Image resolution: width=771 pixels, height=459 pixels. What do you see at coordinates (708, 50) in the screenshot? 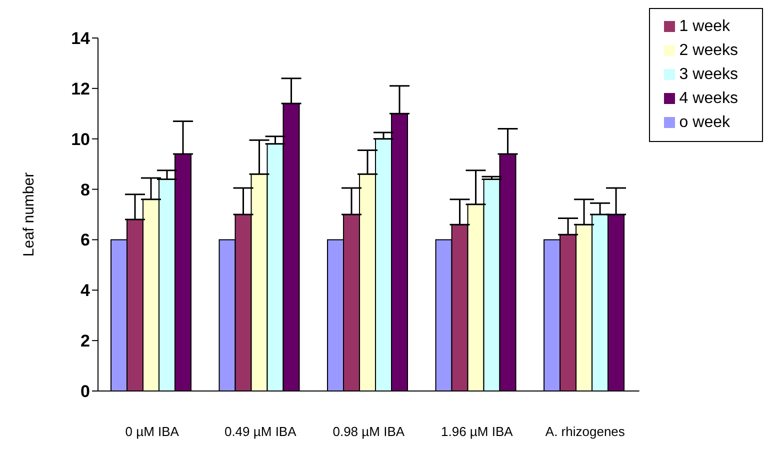
I see `legend-label: 2 weeks` at bounding box center [708, 50].